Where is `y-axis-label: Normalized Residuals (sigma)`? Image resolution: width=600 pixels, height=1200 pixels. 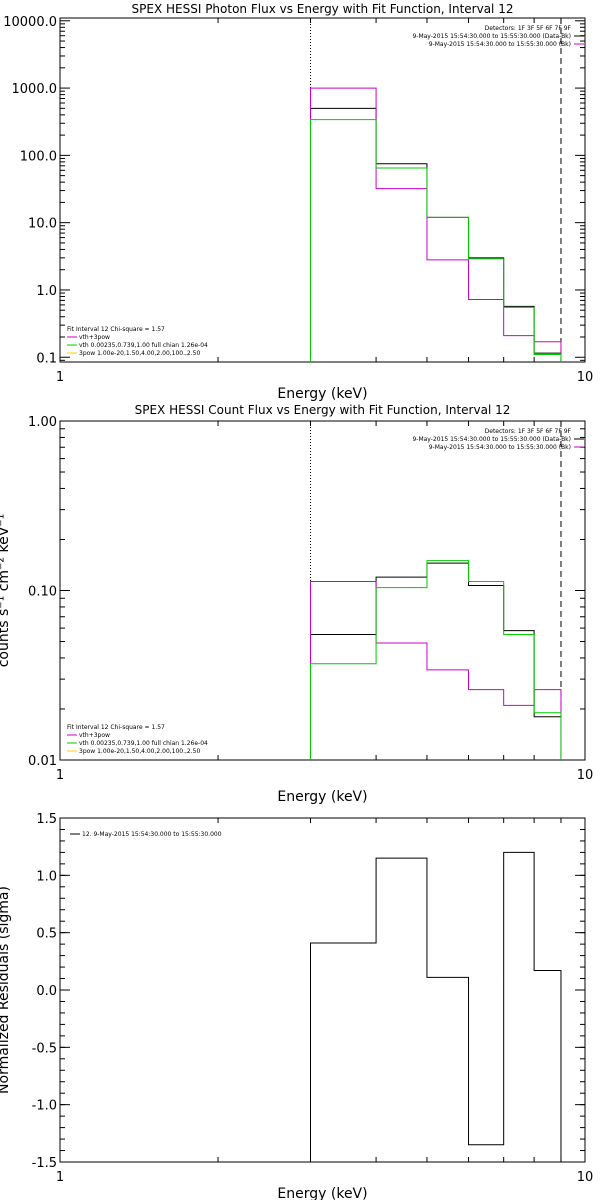 y-axis-label: Normalized Residuals (sigma) is located at coordinates (6, 990).